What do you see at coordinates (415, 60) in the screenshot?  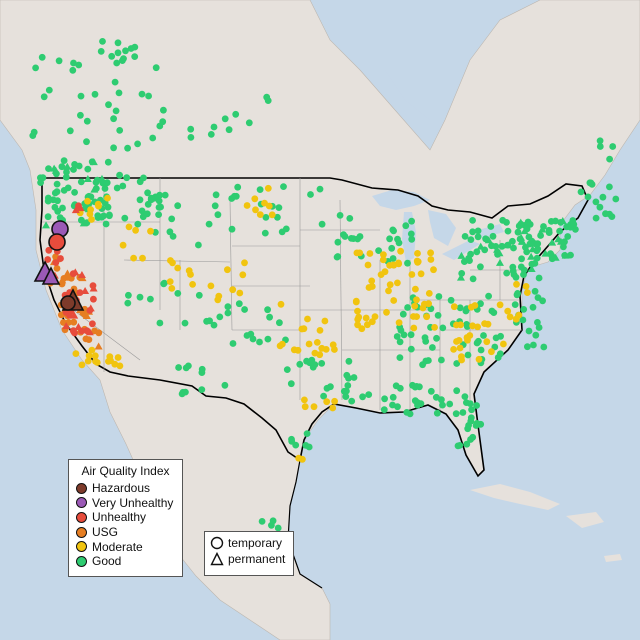 I see `hudson-bay` at bounding box center [415, 60].